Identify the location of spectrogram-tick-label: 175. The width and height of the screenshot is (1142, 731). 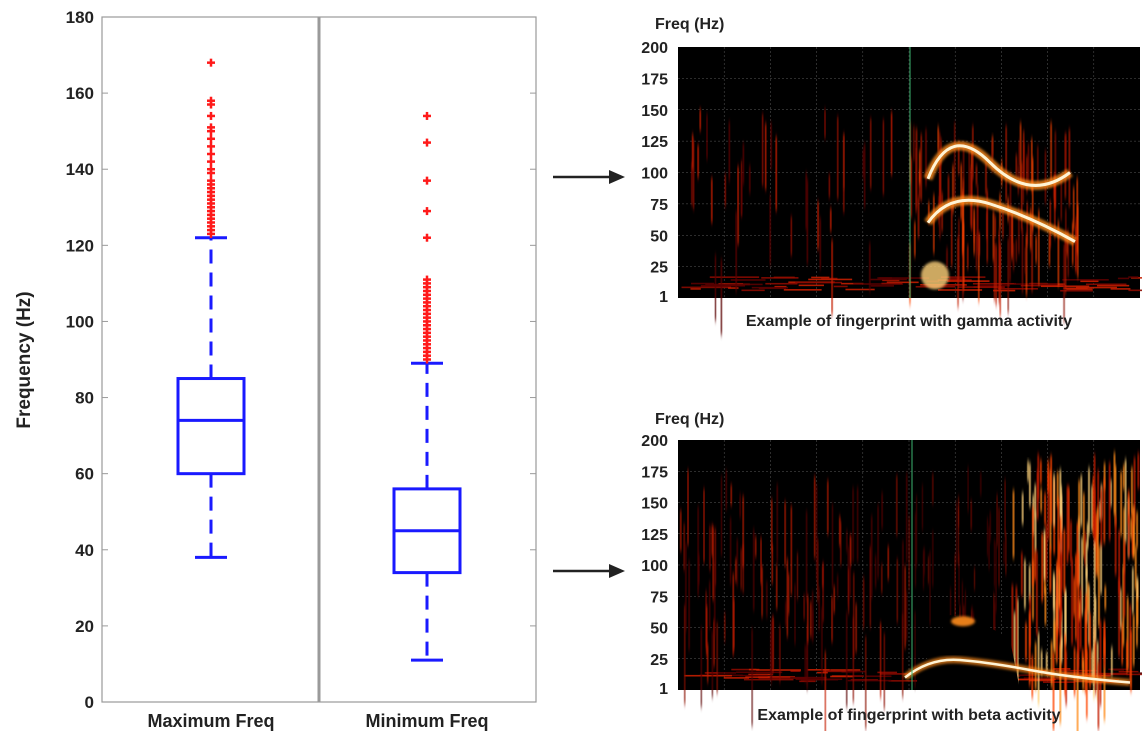
(654, 79).